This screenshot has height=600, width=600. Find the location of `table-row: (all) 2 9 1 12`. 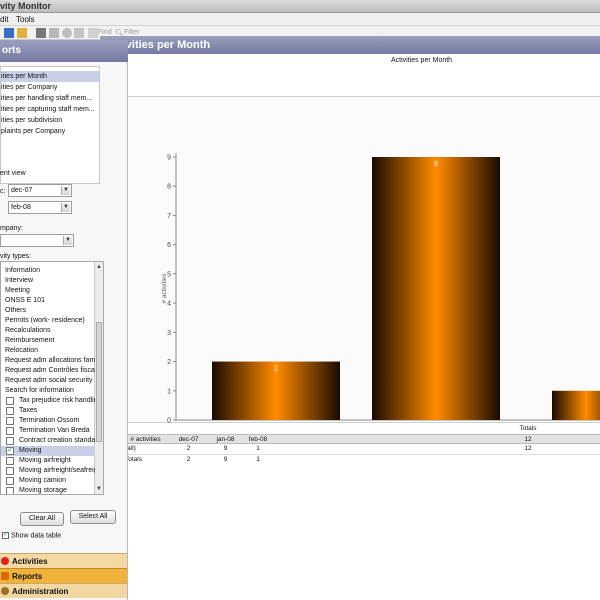

table-row: (all) 2 9 1 12 is located at coordinates (361, 449).